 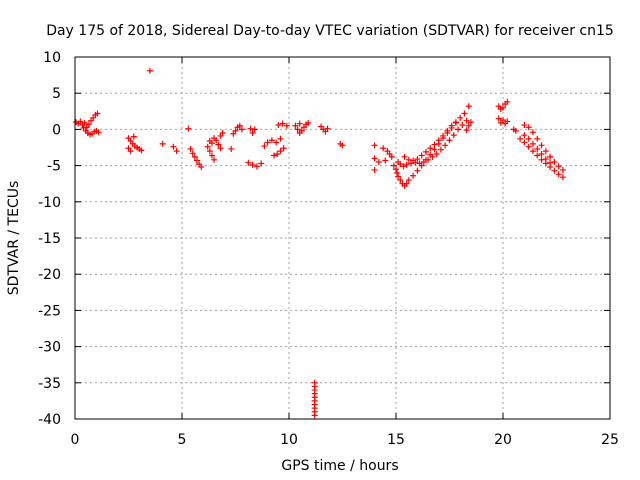 What do you see at coordinates (503, 440) in the screenshot?
I see `x-tick-label: 20` at bounding box center [503, 440].